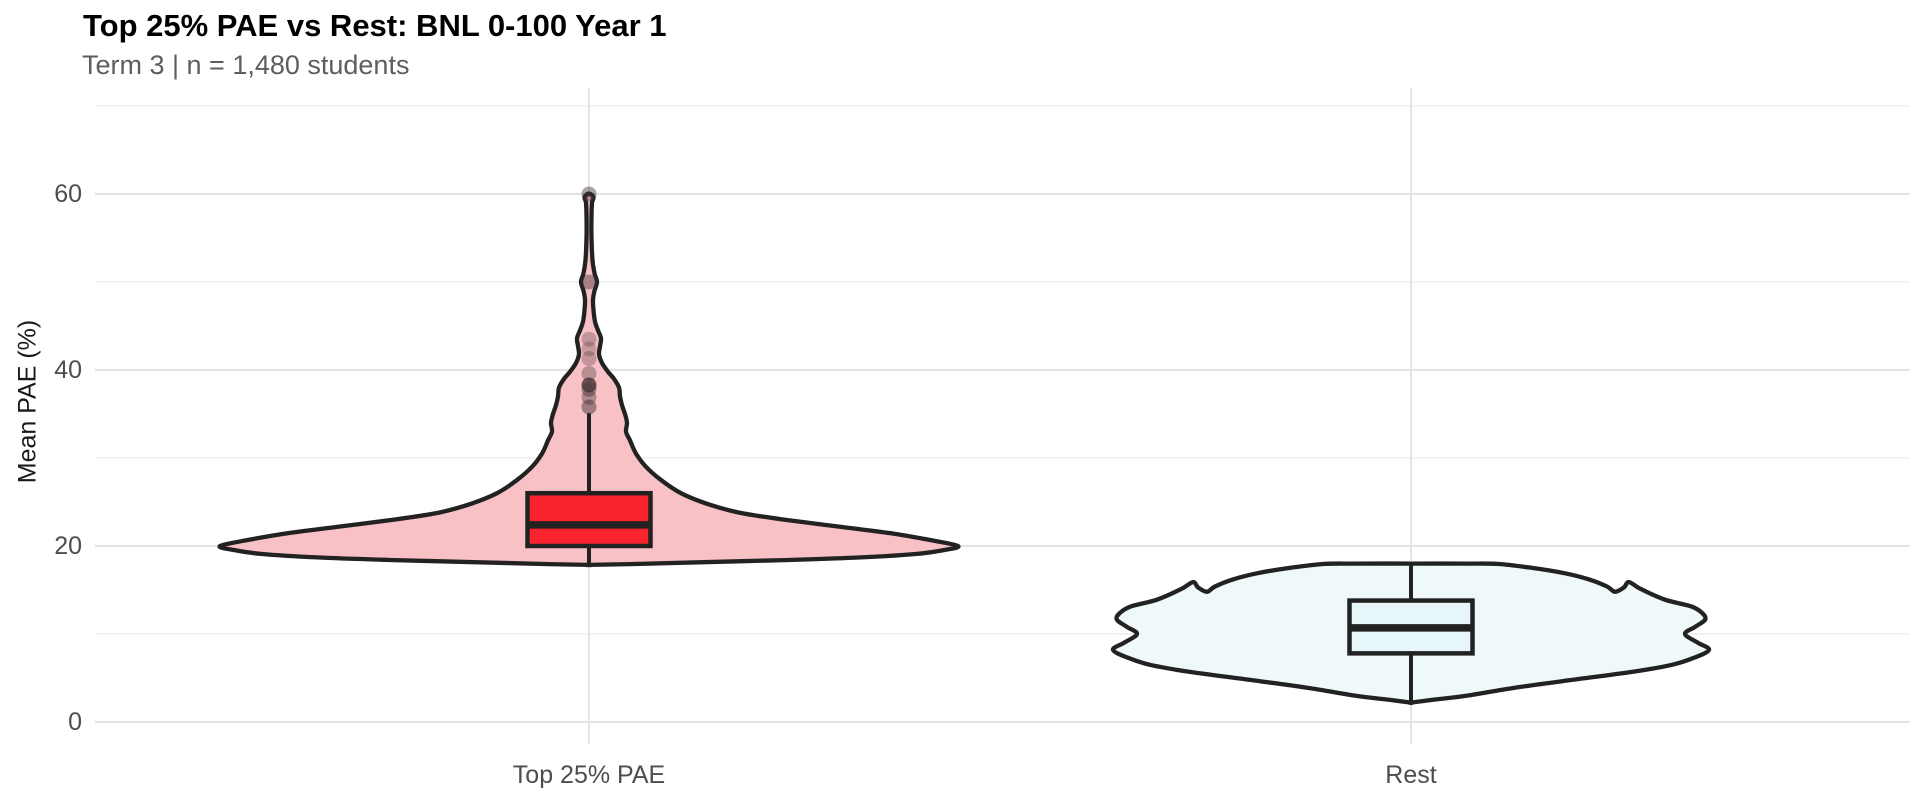 The height and width of the screenshot is (806, 1920). I want to click on y-tick-label: 20, so click(68, 546).